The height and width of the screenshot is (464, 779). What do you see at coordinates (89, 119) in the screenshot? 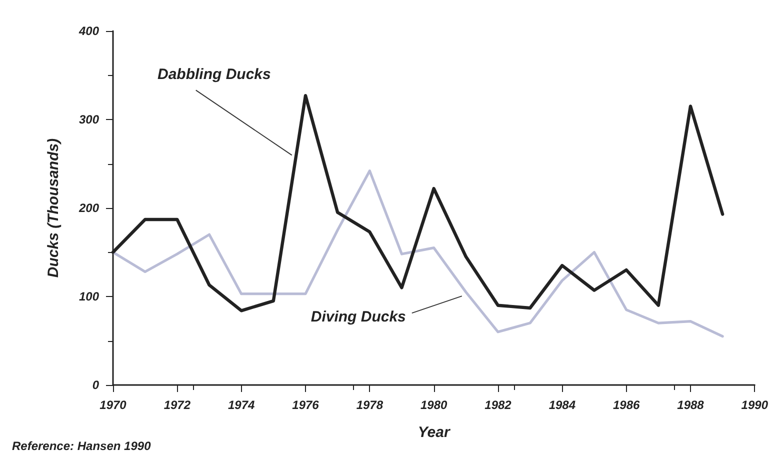
I see `y-tick-label: 300` at bounding box center [89, 119].